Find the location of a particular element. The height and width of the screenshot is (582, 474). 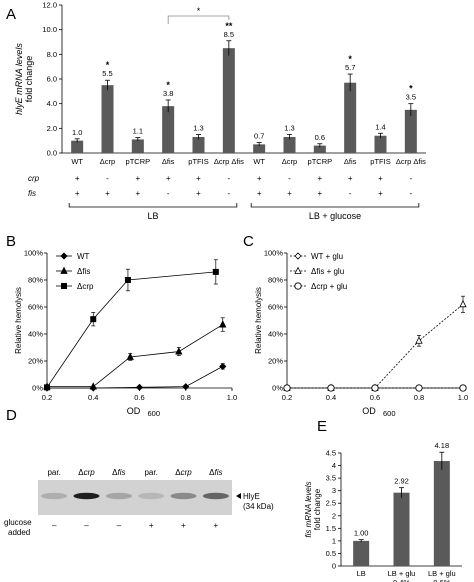

e-value-label: 1.00 is located at coordinates (361, 533).